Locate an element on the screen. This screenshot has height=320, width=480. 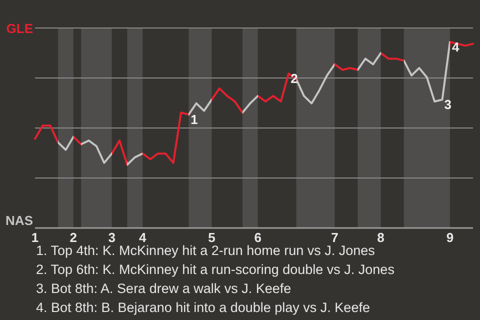
text: NAS is located at coordinates (20, 220).